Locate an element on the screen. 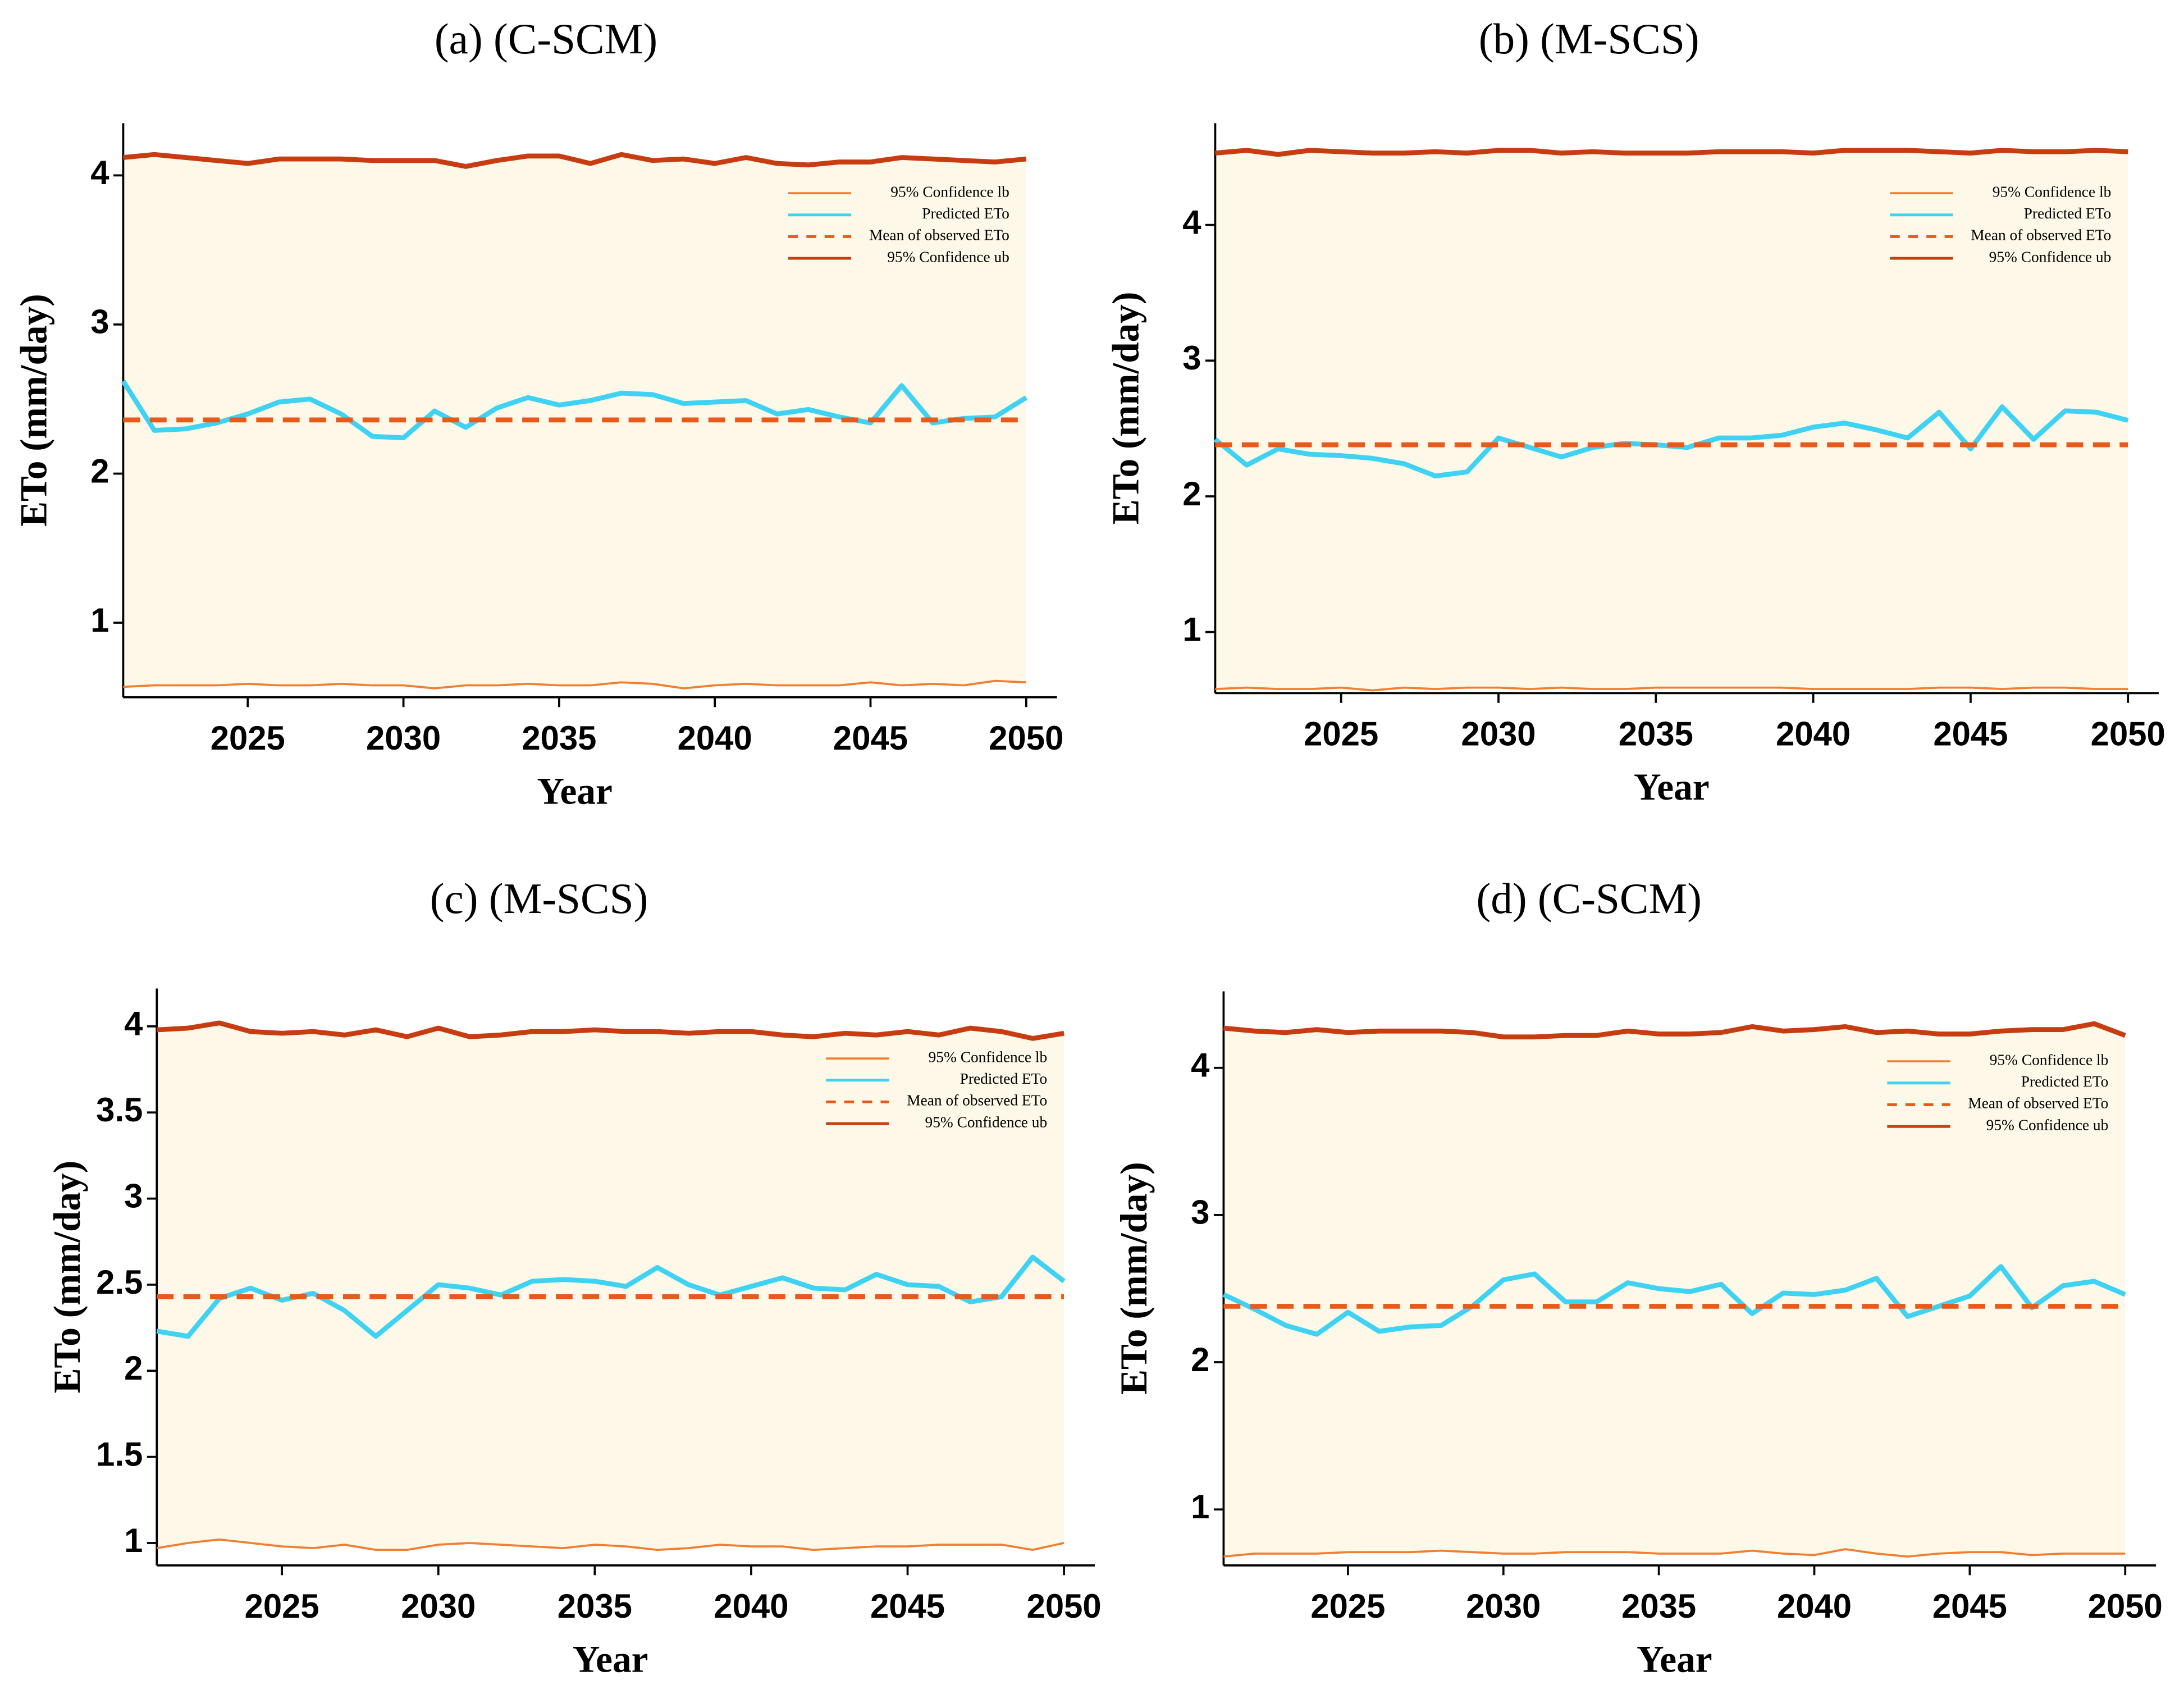 This screenshot has width=2184, height=1689. y-tick-label: 1.5 is located at coordinates (120, 1454).